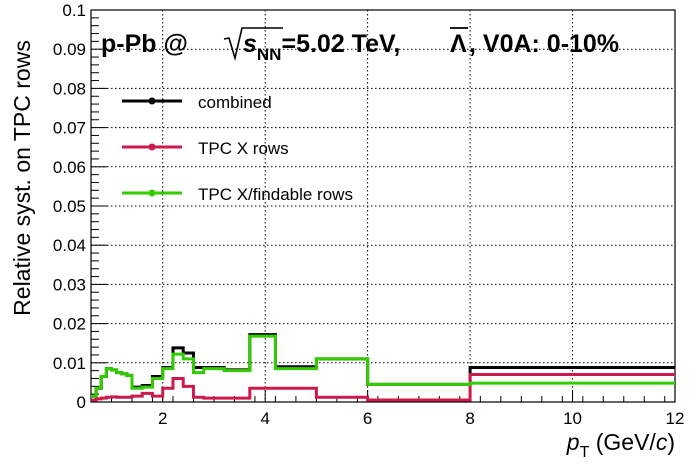 This screenshot has height=474, width=696. Describe the element at coordinates (69, 324) in the screenshot. I see `y-tick-label: 0.02` at that location.